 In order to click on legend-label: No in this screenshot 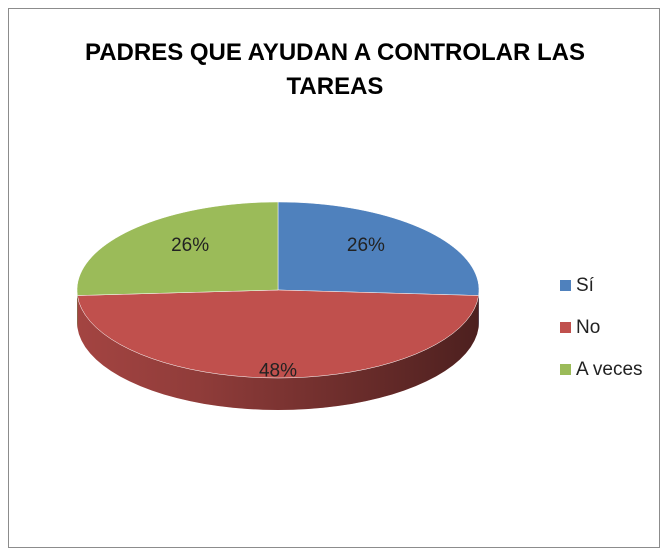, I will do `click(588, 327)`.